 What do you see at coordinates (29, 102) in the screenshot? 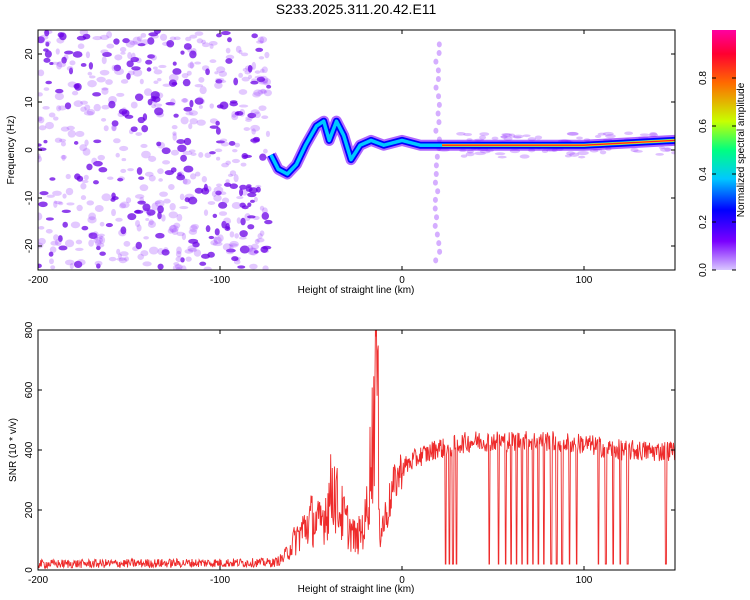
I see `spectrogram-ytick-label: 10` at bounding box center [29, 102].